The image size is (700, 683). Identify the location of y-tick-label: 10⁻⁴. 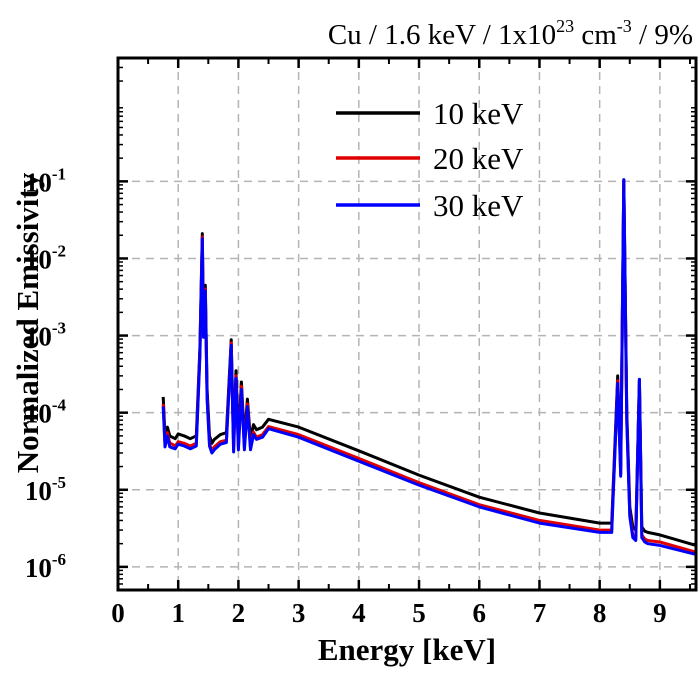
(46, 412).